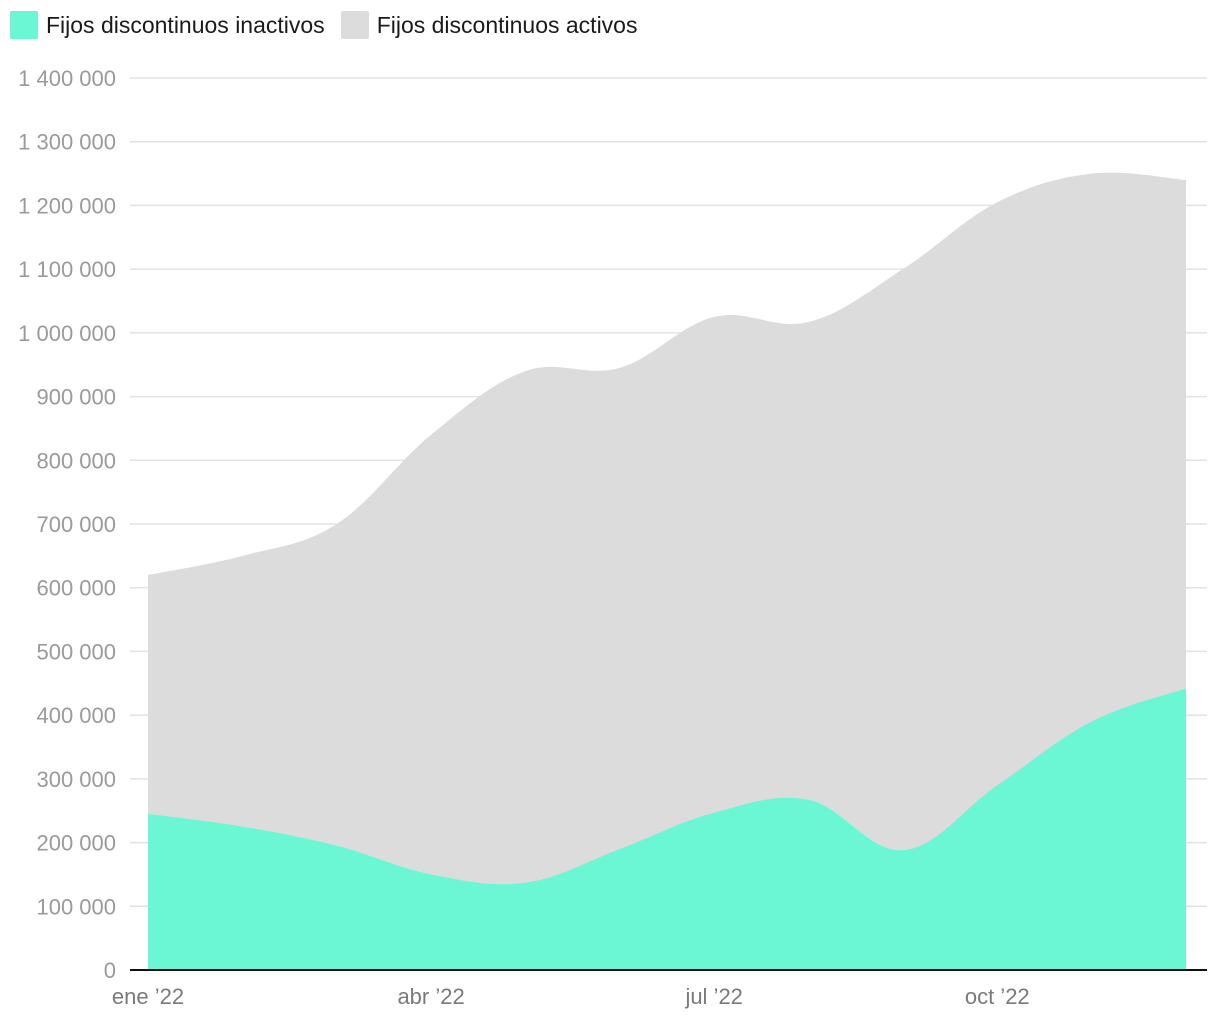 This screenshot has height=1020, width=1220. I want to click on y-tick-label: 600 000, so click(76, 588).